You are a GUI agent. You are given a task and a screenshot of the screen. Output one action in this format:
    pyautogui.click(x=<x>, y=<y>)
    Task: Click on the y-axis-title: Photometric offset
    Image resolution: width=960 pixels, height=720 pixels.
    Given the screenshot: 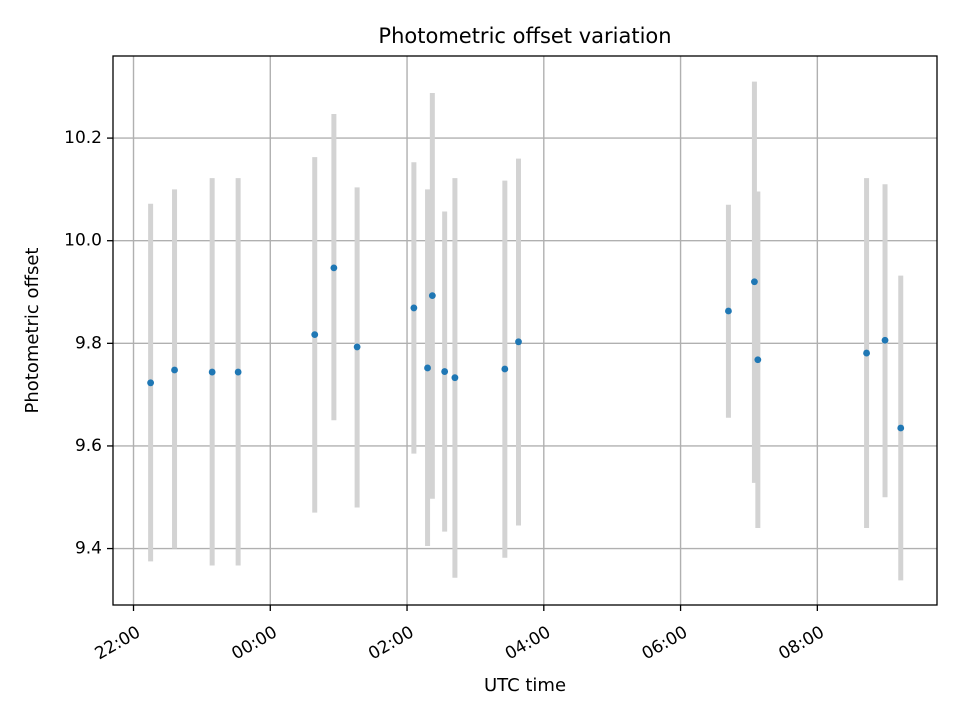 What is the action you would take?
    pyautogui.click(x=32, y=331)
    